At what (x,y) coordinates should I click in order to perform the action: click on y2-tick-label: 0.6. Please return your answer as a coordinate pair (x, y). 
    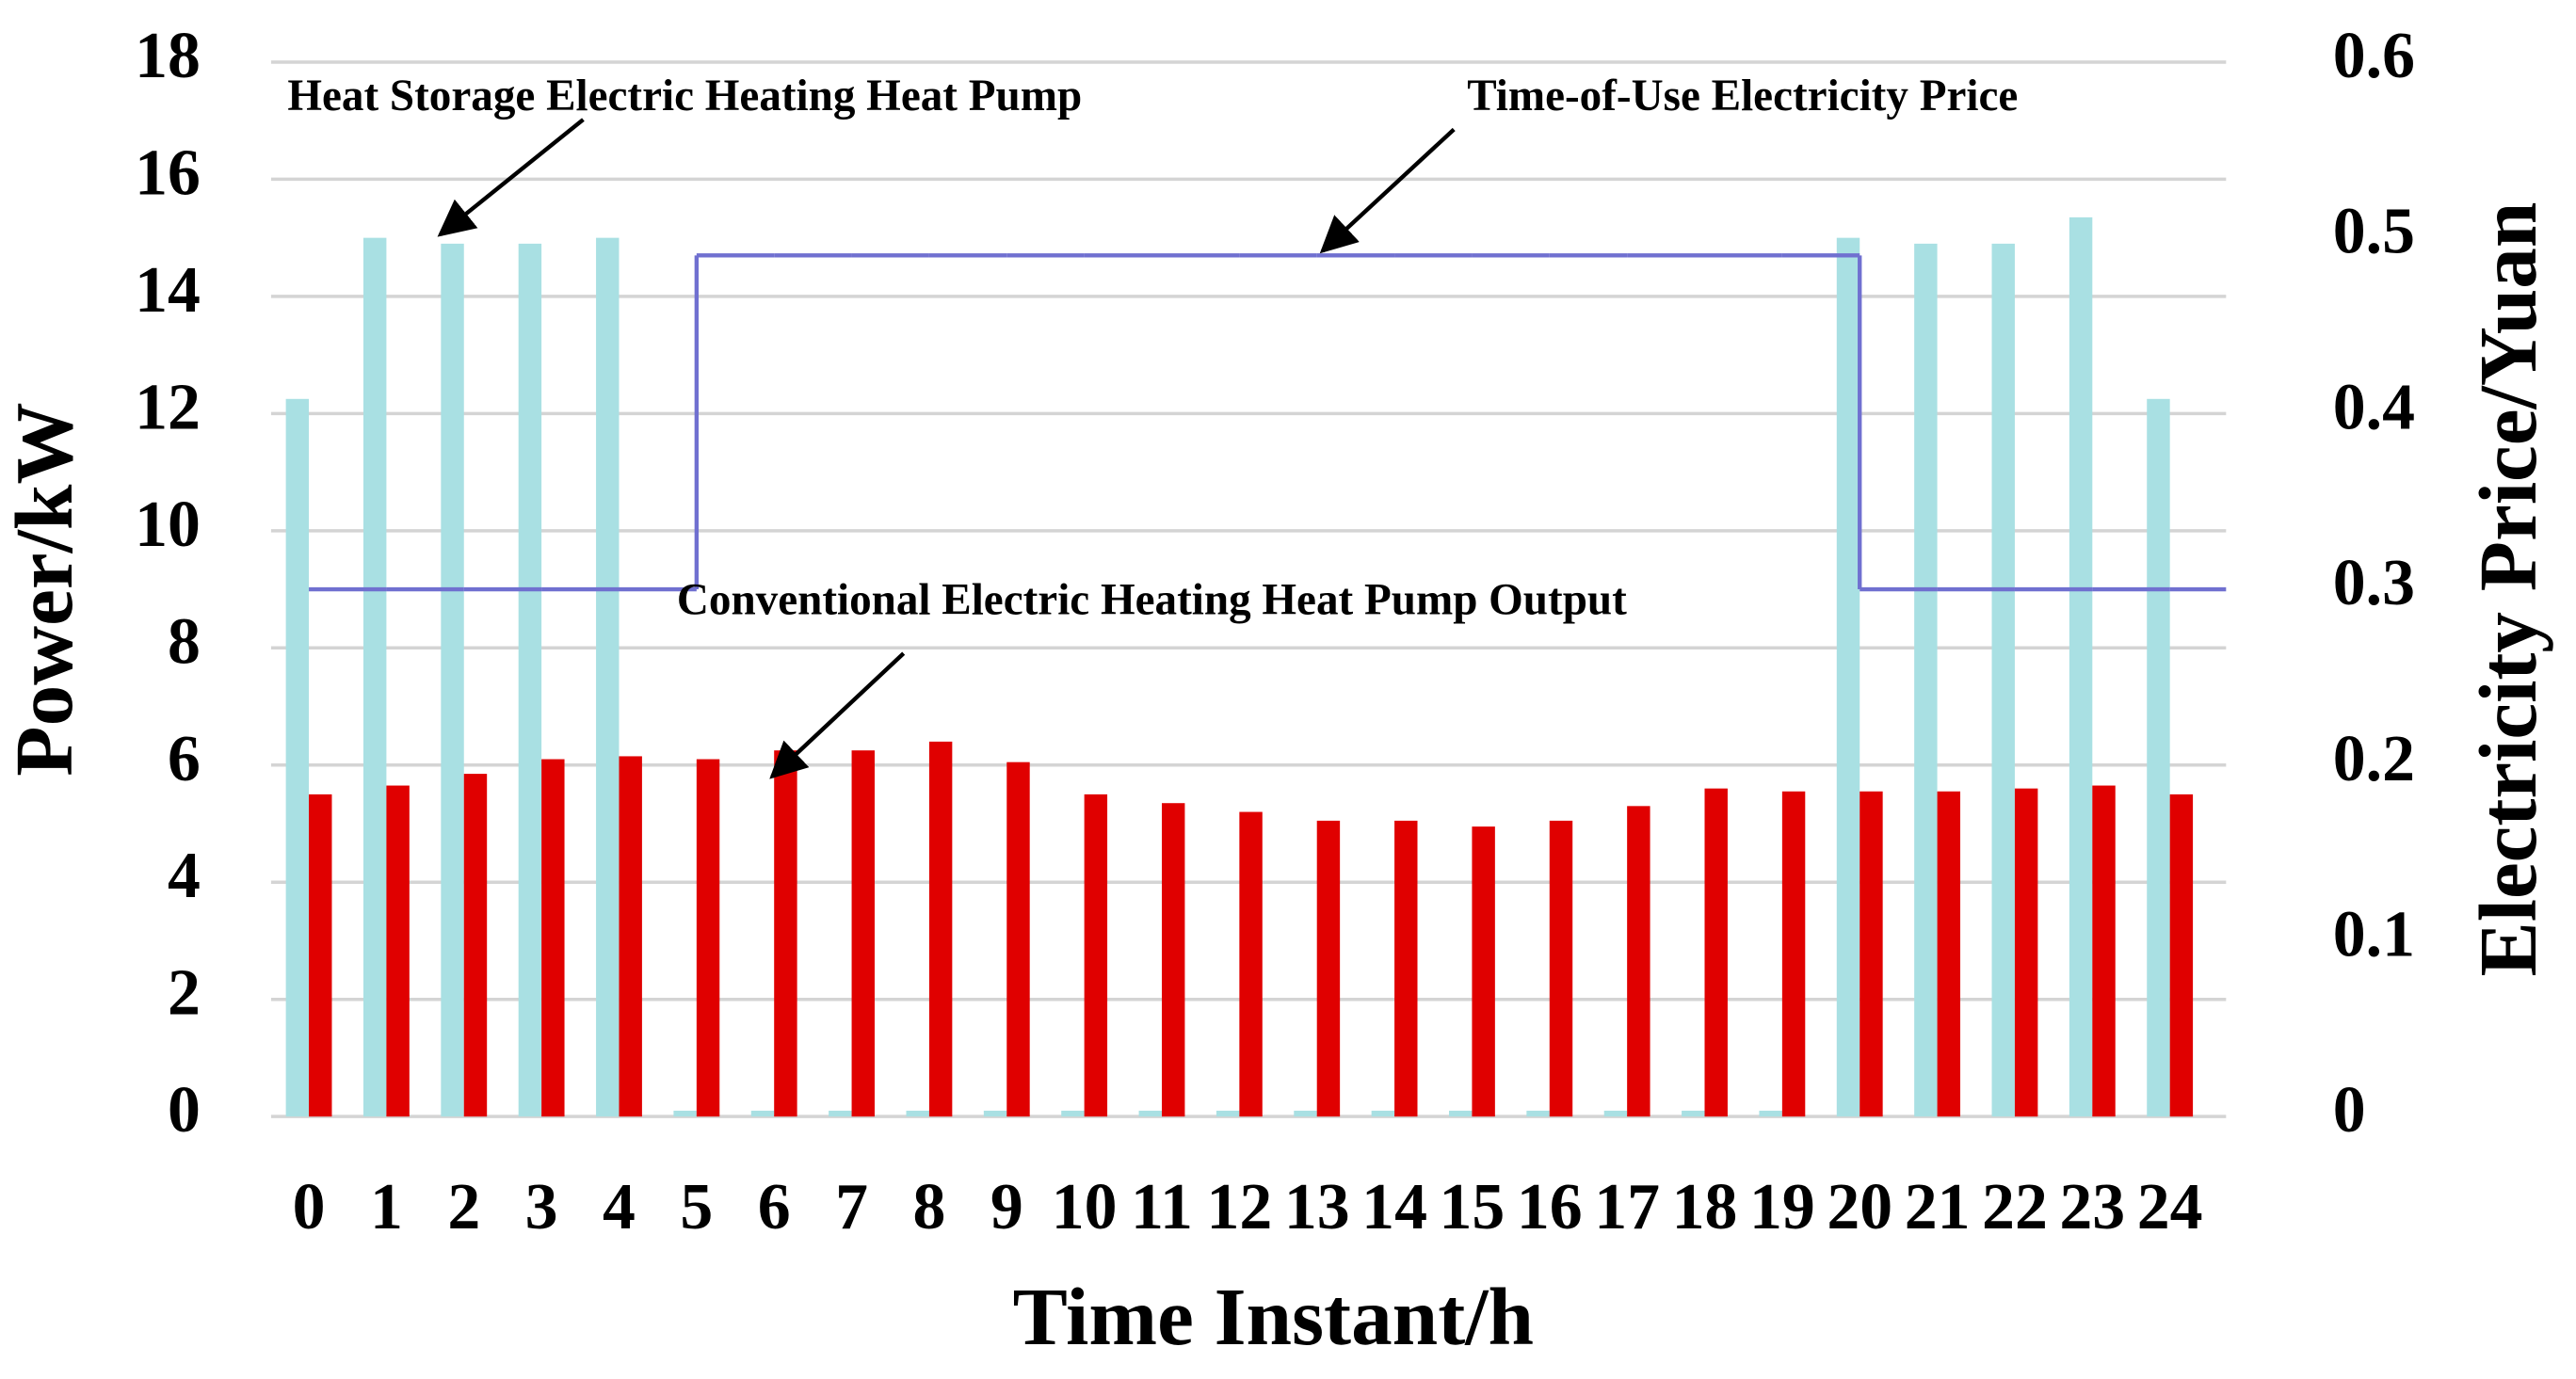
    Looking at the image, I should click on (2374, 56).